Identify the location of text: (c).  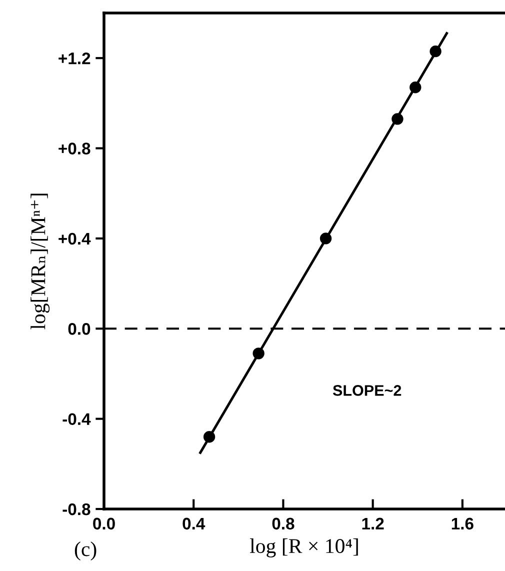
(85, 551).